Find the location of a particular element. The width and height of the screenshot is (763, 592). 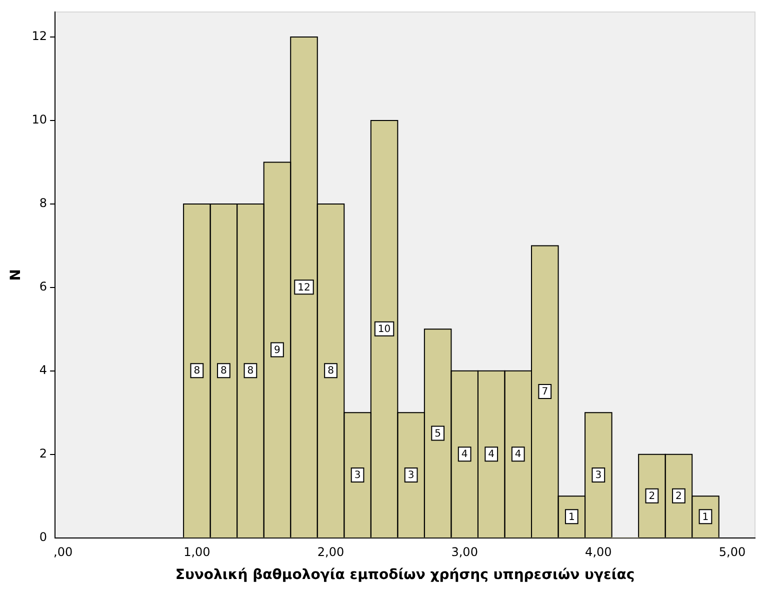

y-tick-label: 10 is located at coordinates (40, 119).